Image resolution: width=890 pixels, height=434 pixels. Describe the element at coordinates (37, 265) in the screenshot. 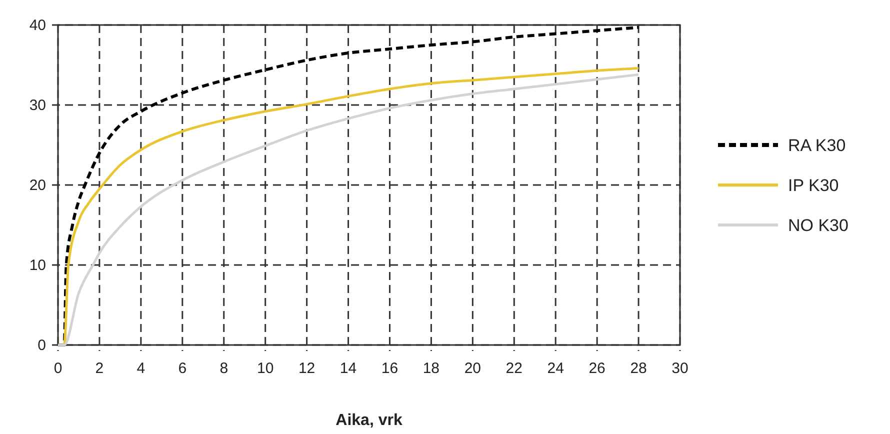

I see `y-tick-label: 10` at that location.